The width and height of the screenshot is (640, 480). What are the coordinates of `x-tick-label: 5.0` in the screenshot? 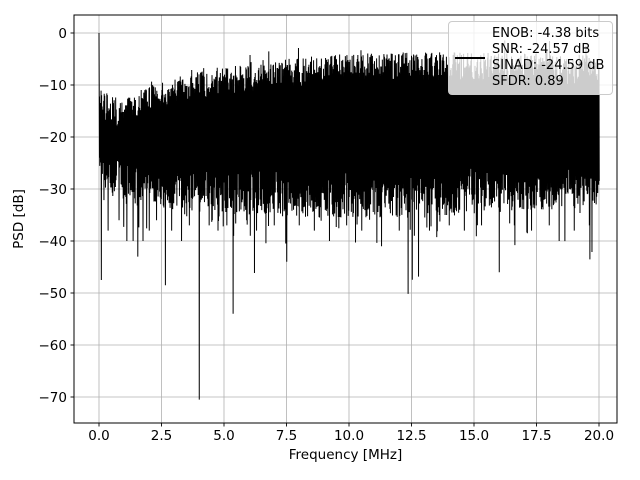 It's located at (223, 436).